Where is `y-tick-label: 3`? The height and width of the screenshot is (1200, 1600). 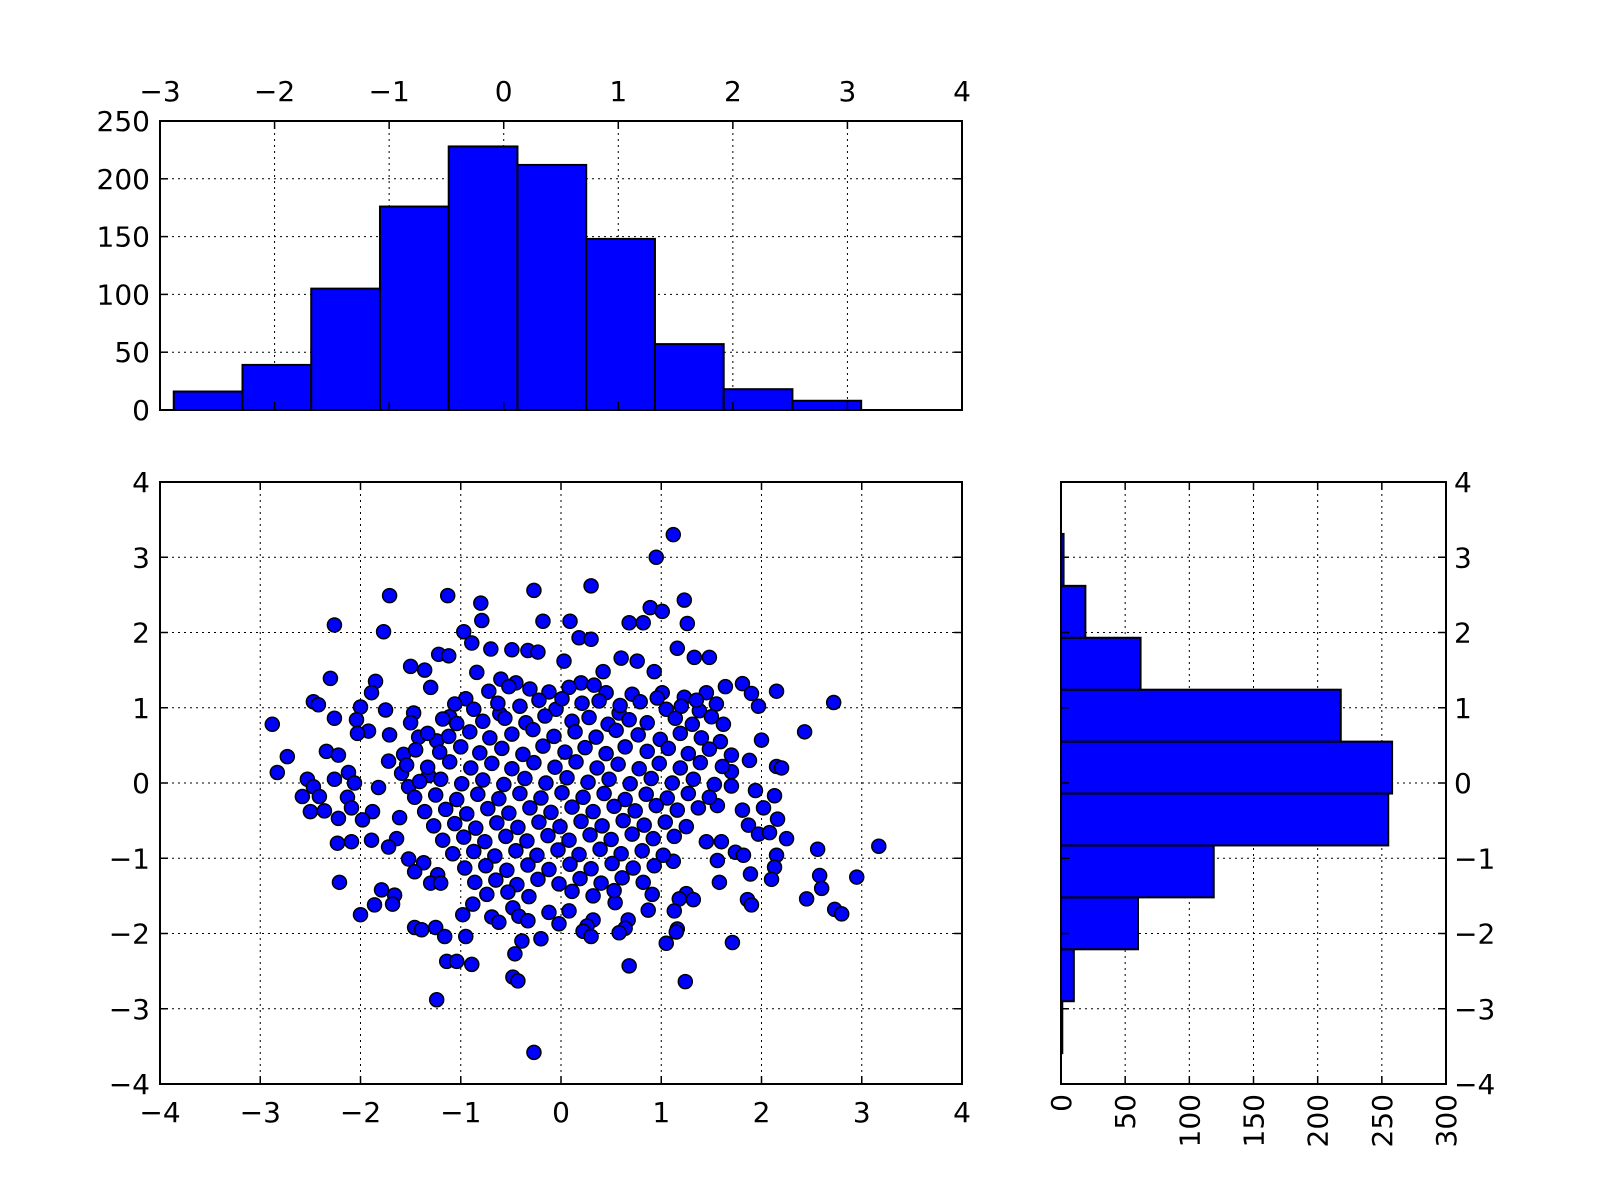
y-tick-label: 3 is located at coordinates (1463, 557).